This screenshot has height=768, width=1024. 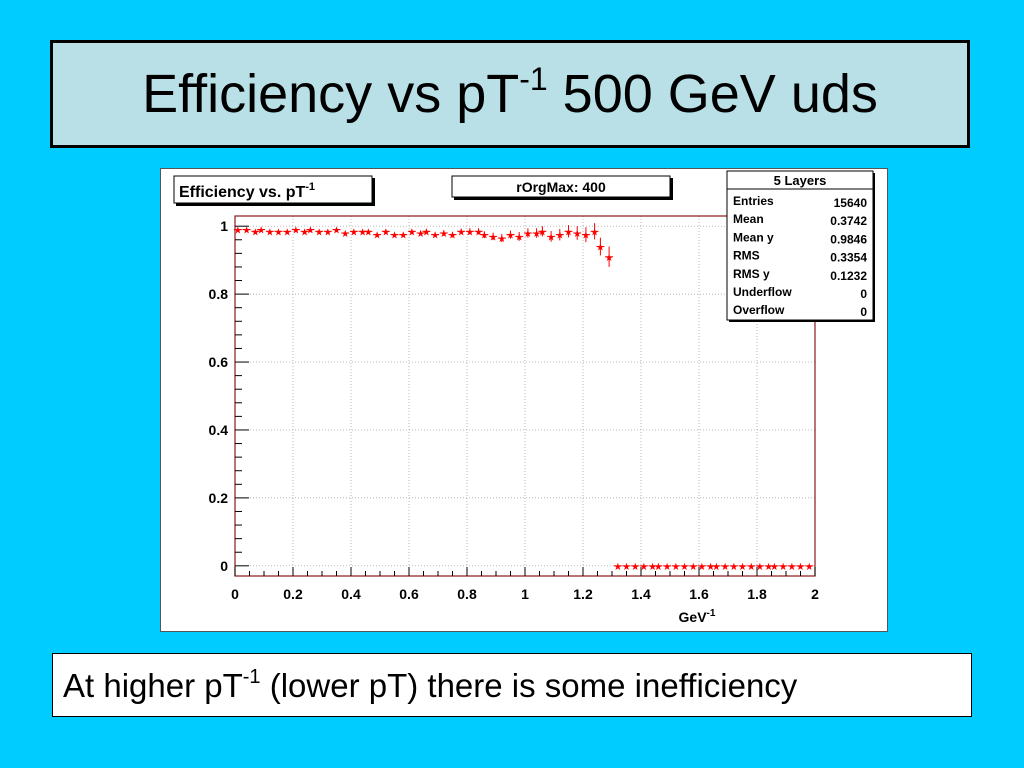 What do you see at coordinates (529, 685) in the screenshot?
I see `caption-rest: (lower pT) there is some inefficiency` at bounding box center [529, 685].